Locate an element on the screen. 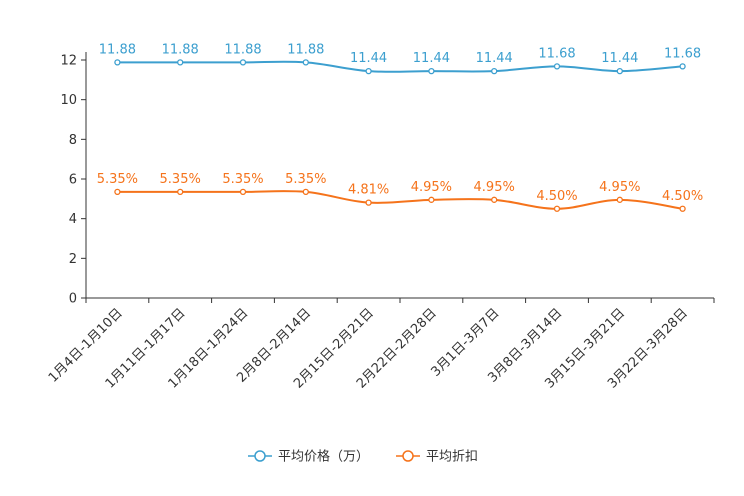  legend: 平均价格（万） 平均折扣 is located at coordinates (363, 457).